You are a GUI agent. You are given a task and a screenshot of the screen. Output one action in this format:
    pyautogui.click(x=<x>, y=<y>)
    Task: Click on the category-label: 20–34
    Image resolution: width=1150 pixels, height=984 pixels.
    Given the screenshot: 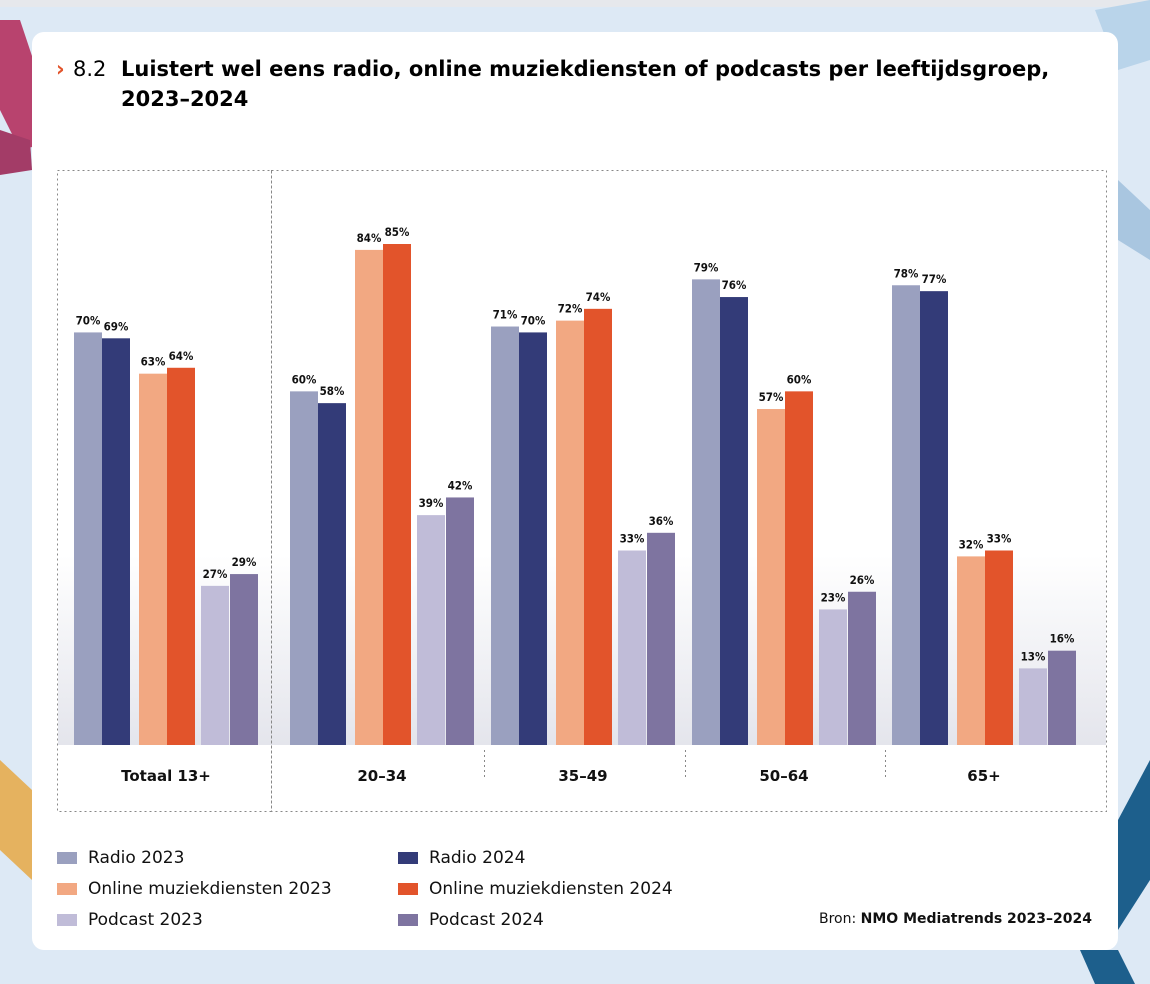 What is the action you would take?
    pyautogui.click(x=381, y=776)
    